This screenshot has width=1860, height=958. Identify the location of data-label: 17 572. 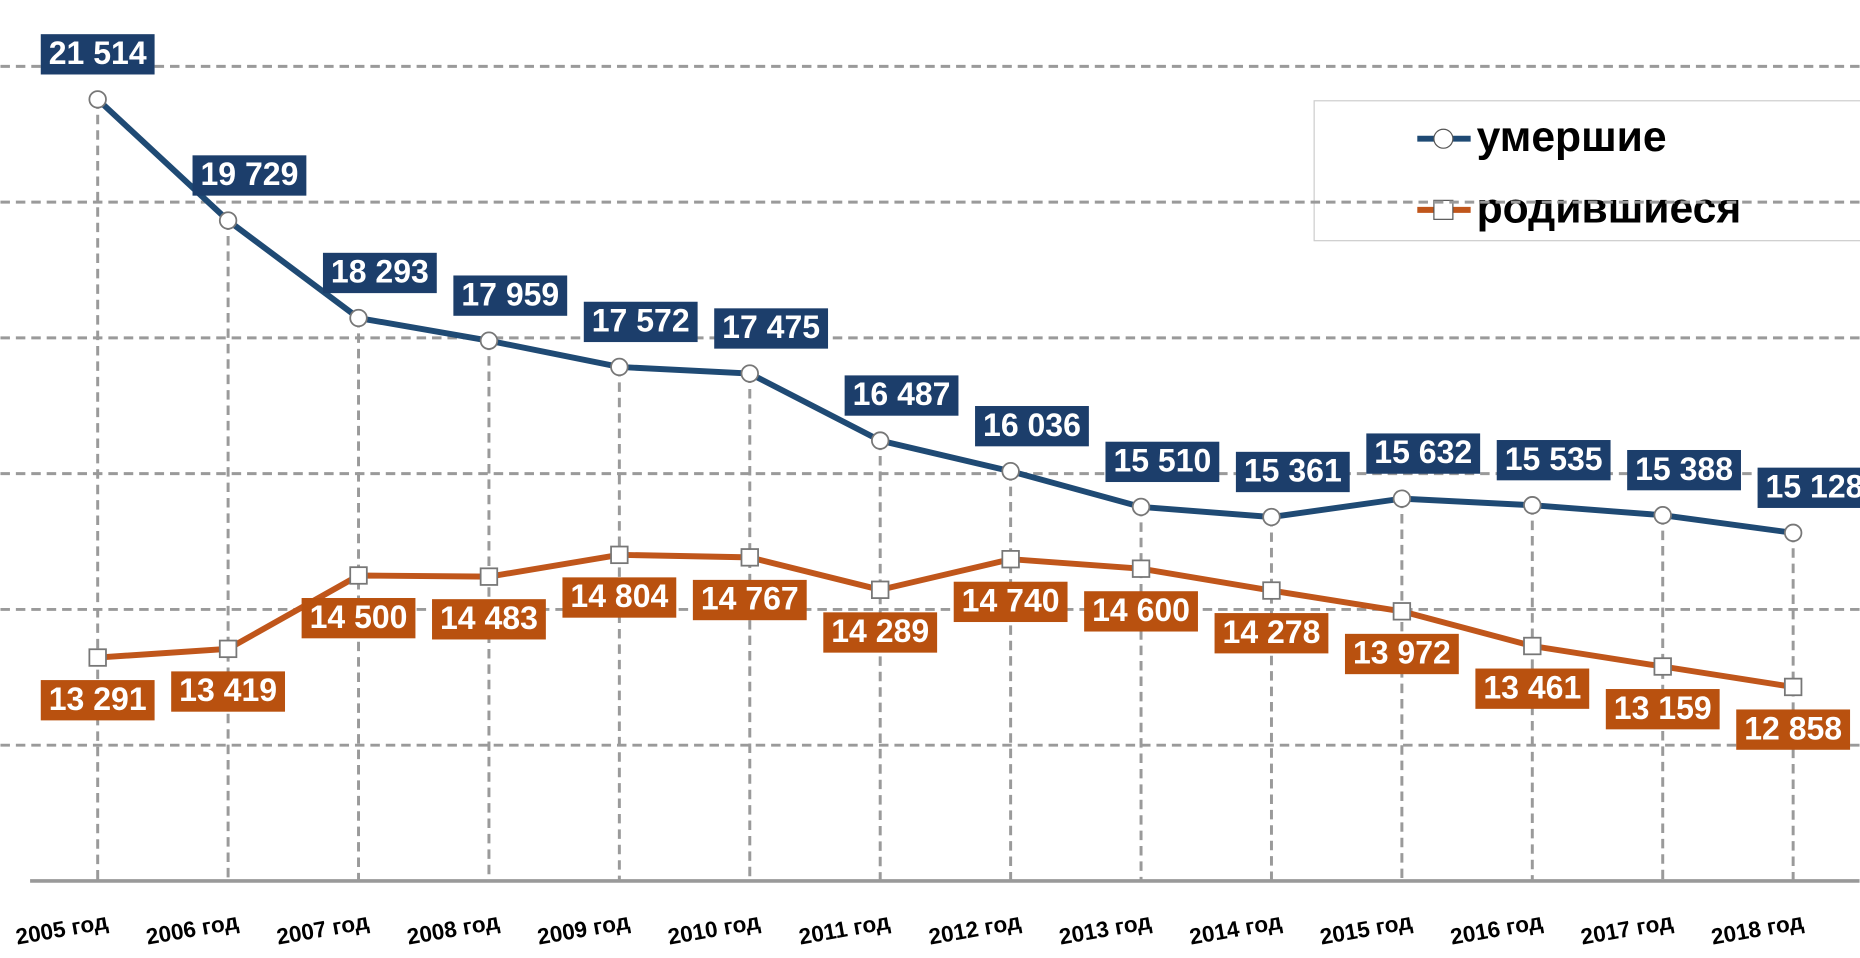
(641, 321).